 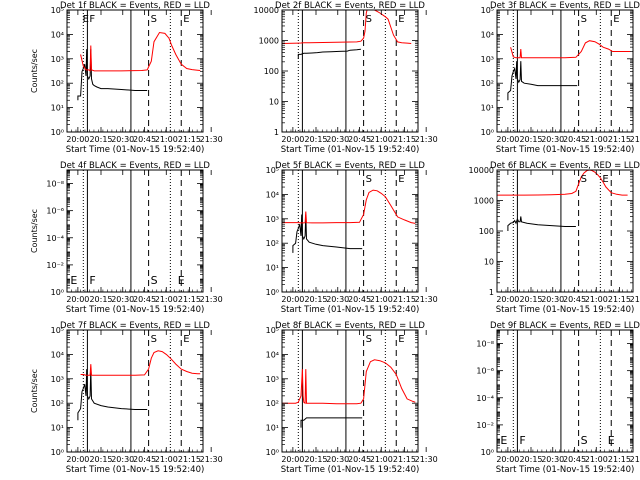 What do you see at coordinates (135, 326) in the screenshot?
I see `chart-title: Det 7f BLACK = Events, RED = LLD` at bounding box center [135, 326].